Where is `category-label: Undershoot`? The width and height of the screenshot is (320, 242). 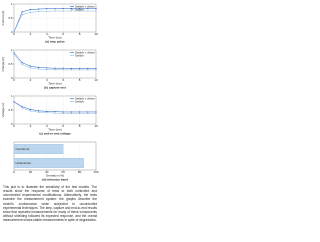 category-label: Undershoot is located at coordinates (24, 163).